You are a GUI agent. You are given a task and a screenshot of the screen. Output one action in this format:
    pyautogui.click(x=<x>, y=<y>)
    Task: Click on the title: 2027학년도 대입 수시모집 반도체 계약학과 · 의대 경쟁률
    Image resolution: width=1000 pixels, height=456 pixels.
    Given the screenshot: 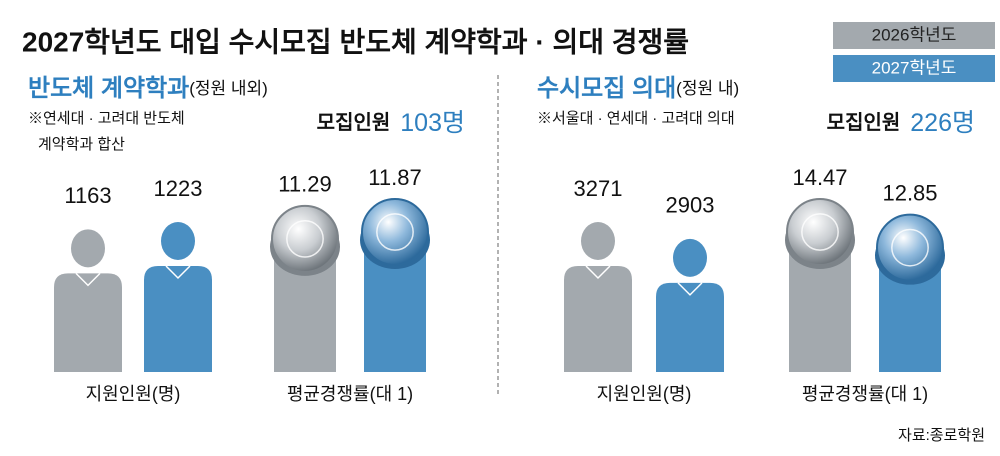 What is the action you would take?
    pyautogui.click(x=355, y=41)
    